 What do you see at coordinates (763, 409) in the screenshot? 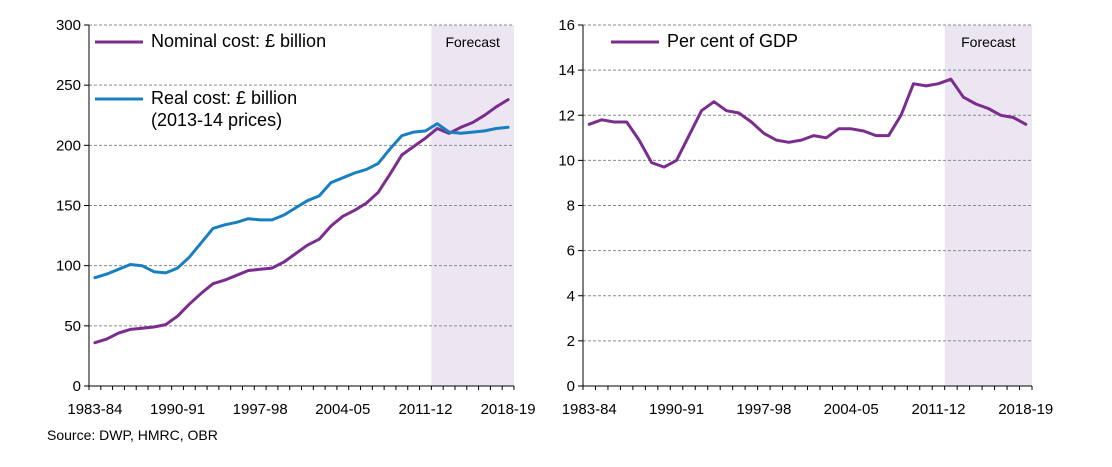
I see `right-x-tick-label: 1997-98` at bounding box center [763, 409].